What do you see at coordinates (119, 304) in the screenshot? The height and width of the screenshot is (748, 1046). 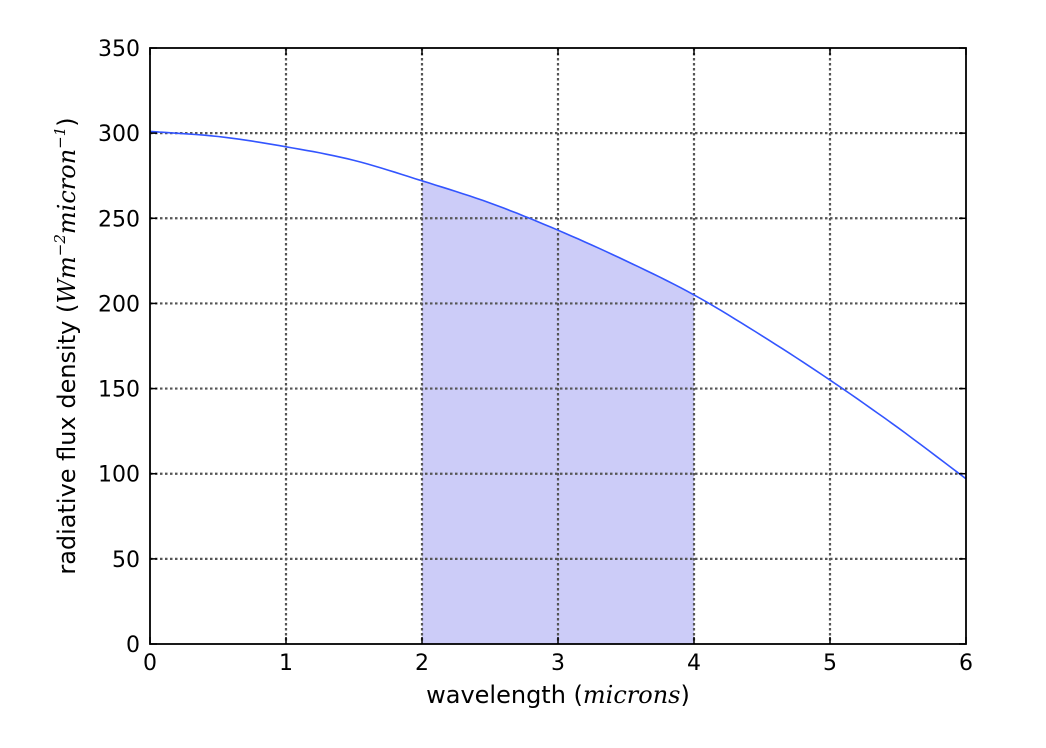 I see `y-tick-label: 200` at bounding box center [119, 304].